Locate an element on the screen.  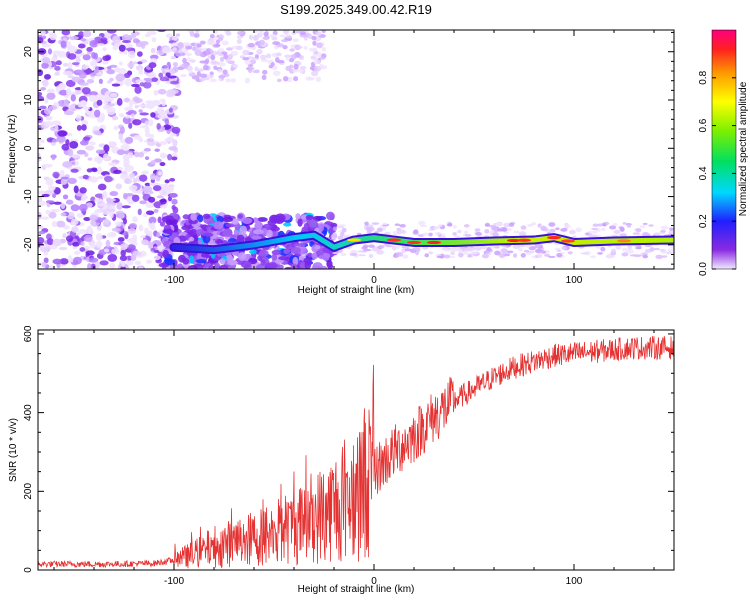
colorbar-tick-label: 0.0 is located at coordinates (703, 269).